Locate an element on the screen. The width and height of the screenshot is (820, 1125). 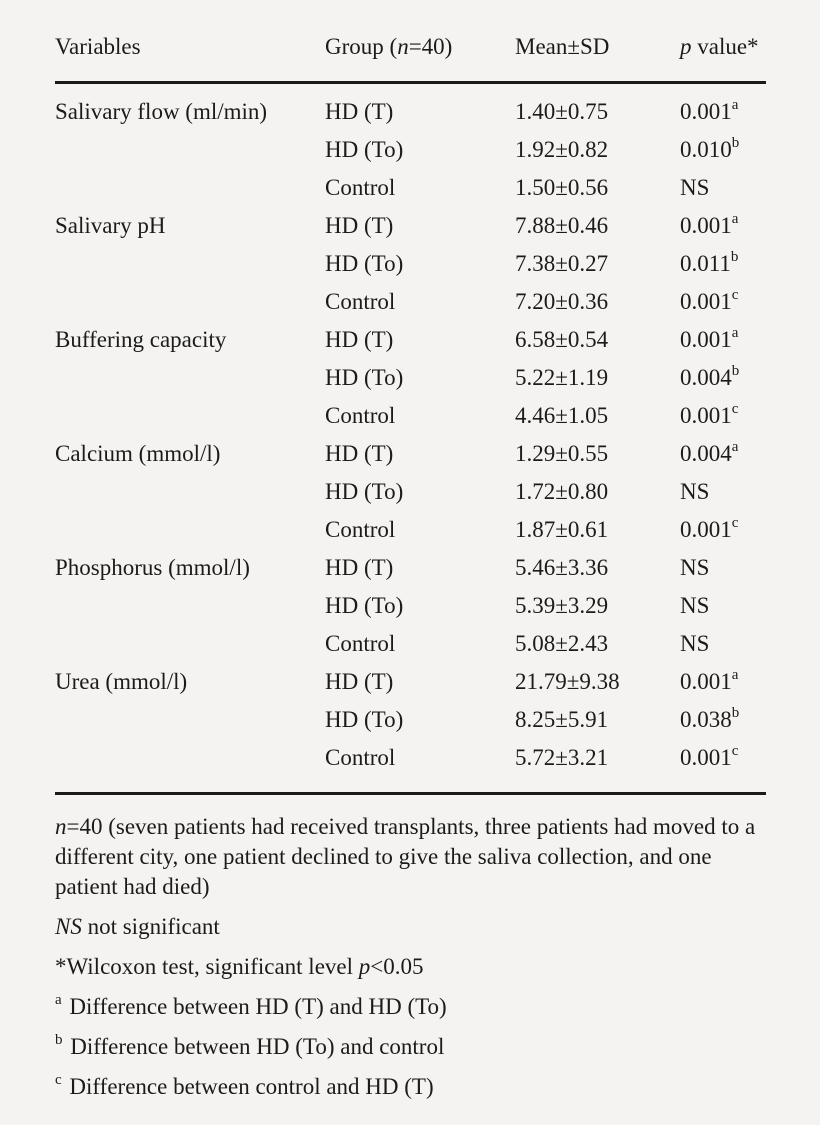
table-row: Control 1.87±0.61 0.001c is located at coordinates (410, 530).